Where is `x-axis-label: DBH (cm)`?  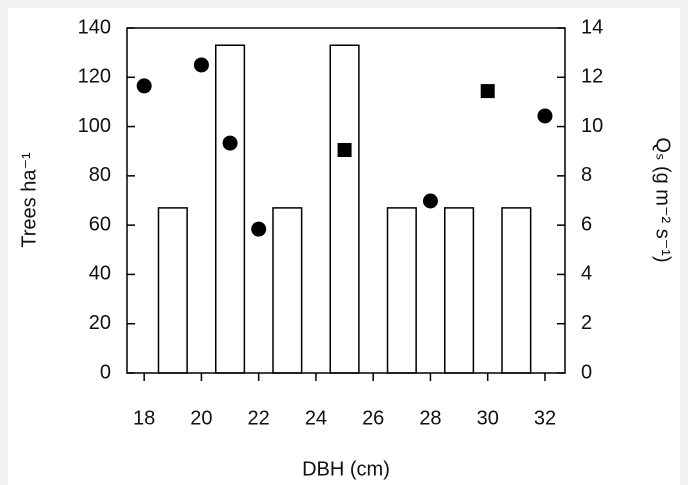
x-axis-label: DBH (cm) is located at coordinates (346, 469).